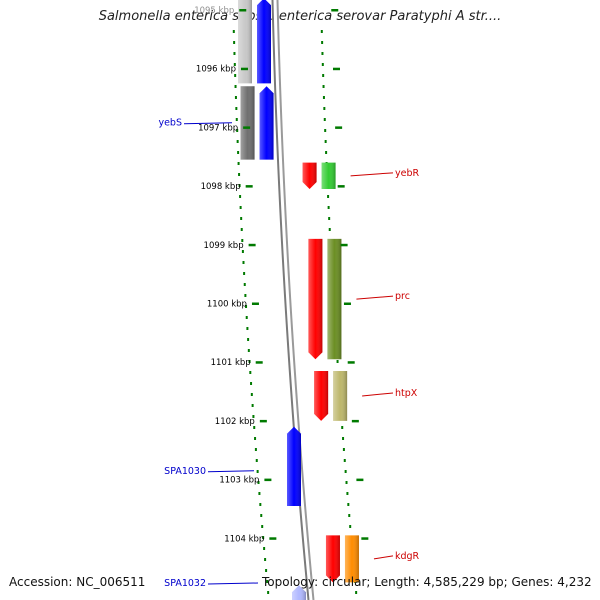  I want to click on label-yebS: yebS, so click(195, 123).